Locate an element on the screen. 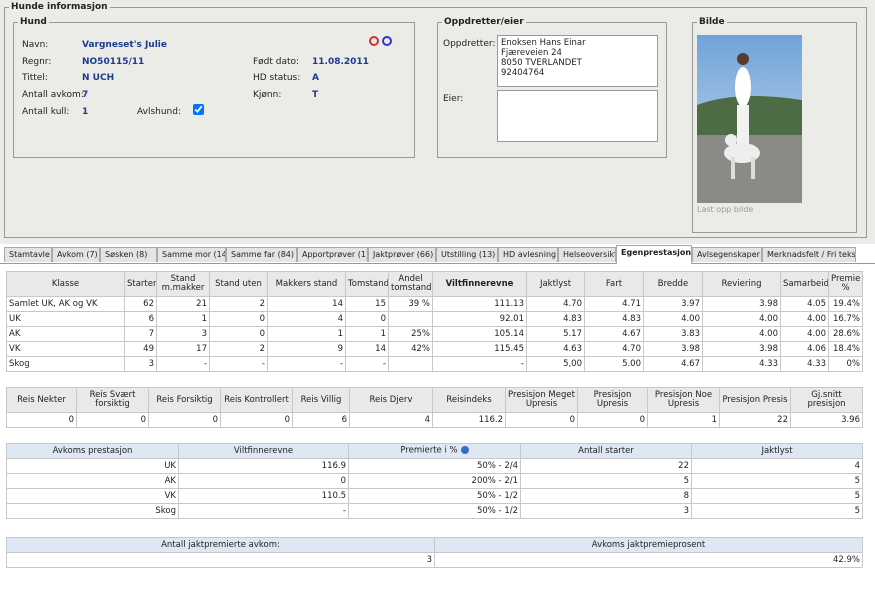 This screenshot has height=591, width=875. cell: 4.00 is located at coordinates (673, 319).